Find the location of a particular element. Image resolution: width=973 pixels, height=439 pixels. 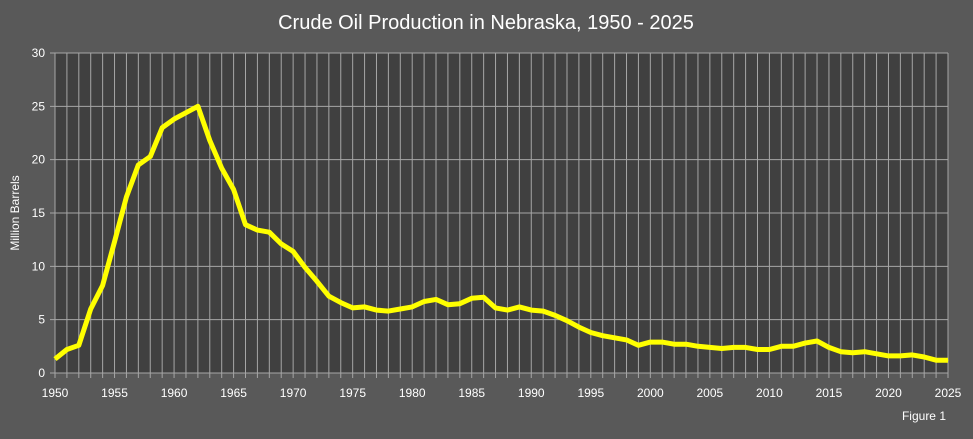

y-tick-label: 20 is located at coordinates (39, 160).